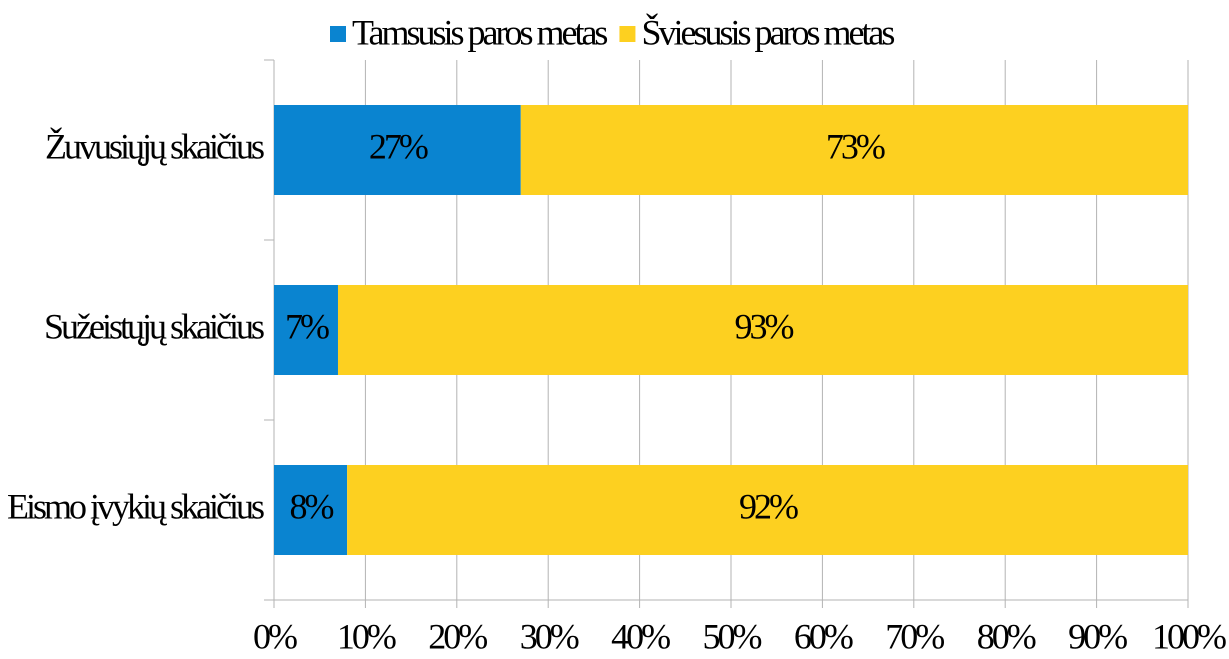  What do you see at coordinates (135, 506) in the screenshot?
I see `y-tick-label: Eismo įvykių skaičius` at bounding box center [135, 506].